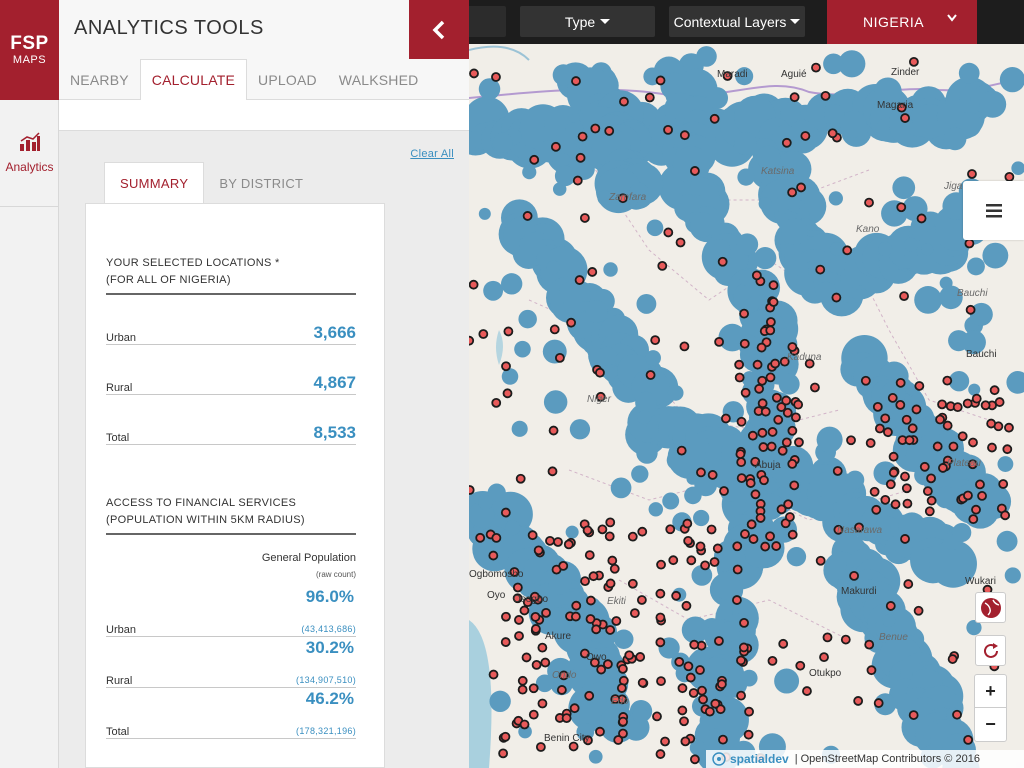 This screenshot has width=1024, height=768. Describe the element at coordinates (378, 79) in the screenshot. I see `tab-walkshed: WALKSHED` at that location.